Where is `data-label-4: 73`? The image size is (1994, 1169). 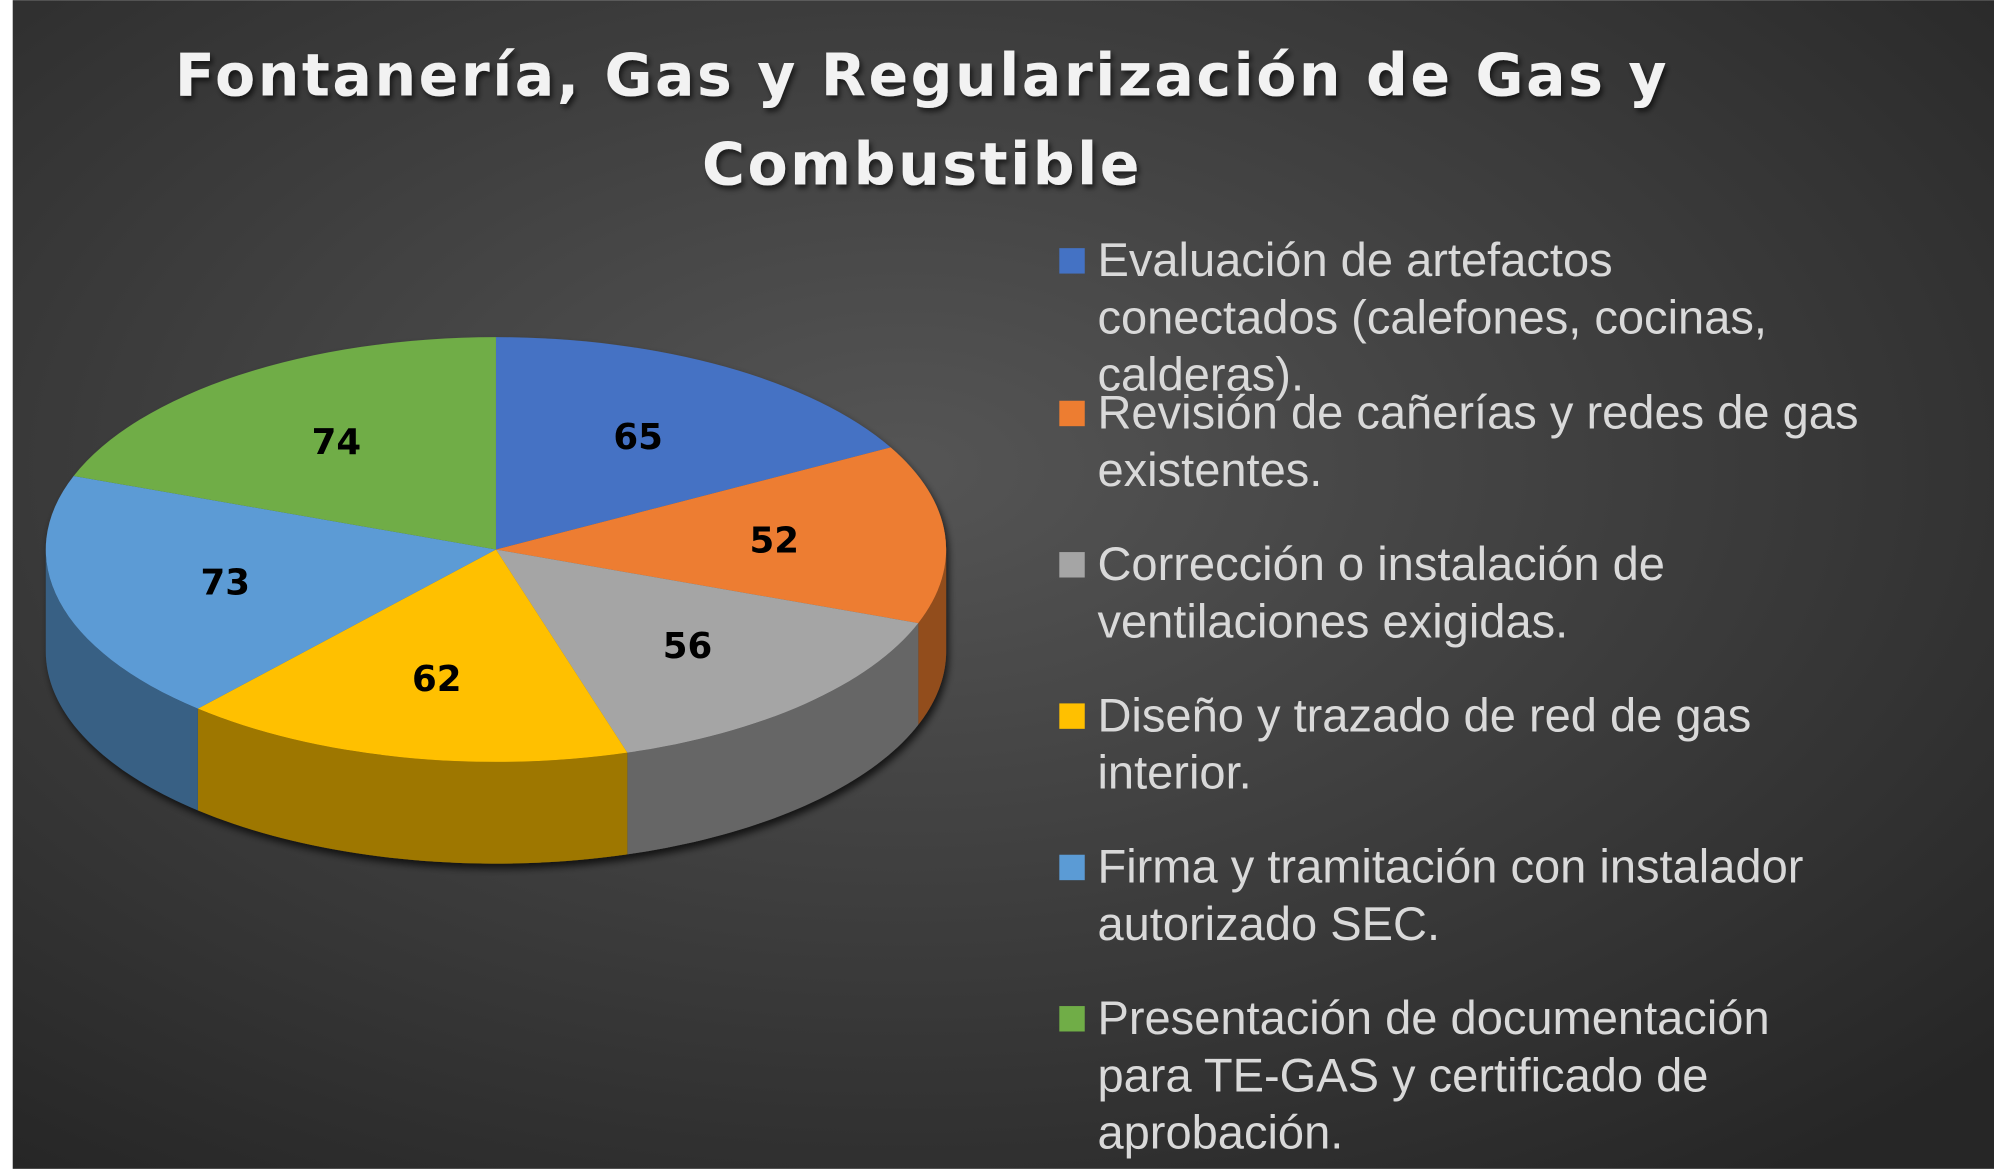
data-label-4: 73 is located at coordinates (226, 582).